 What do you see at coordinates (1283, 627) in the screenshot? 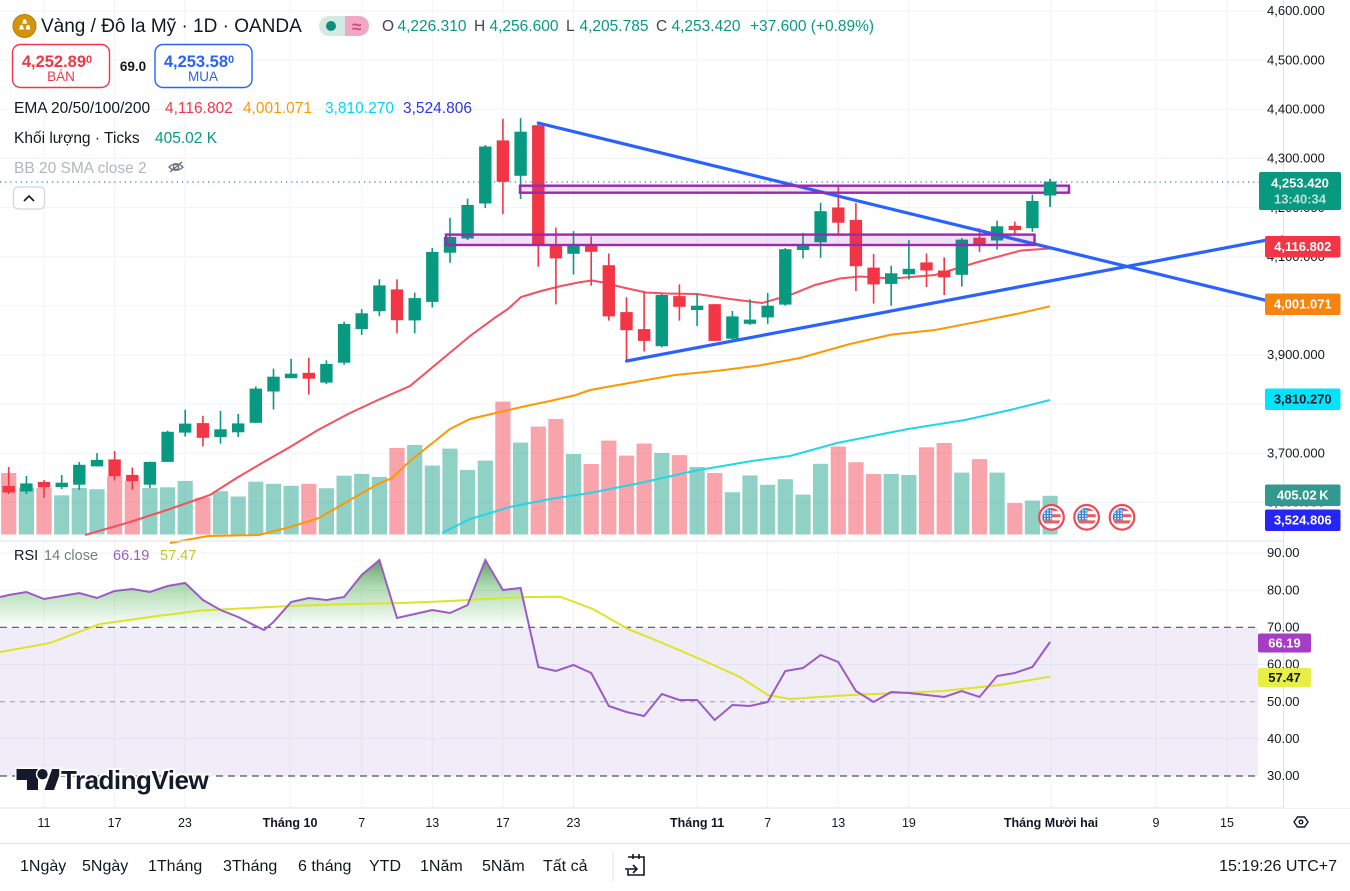
I see `svg-text: 70.00` at bounding box center [1283, 627].